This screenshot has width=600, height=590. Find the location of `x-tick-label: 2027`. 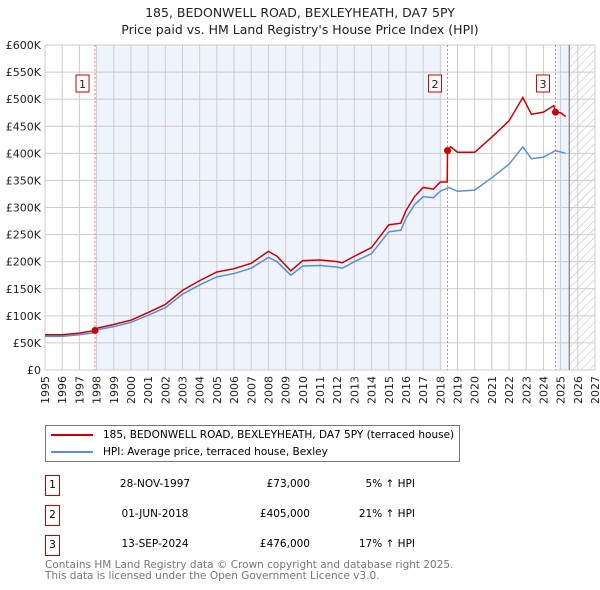

x-tick-label: 2027 is located at coordinates (594, 390).